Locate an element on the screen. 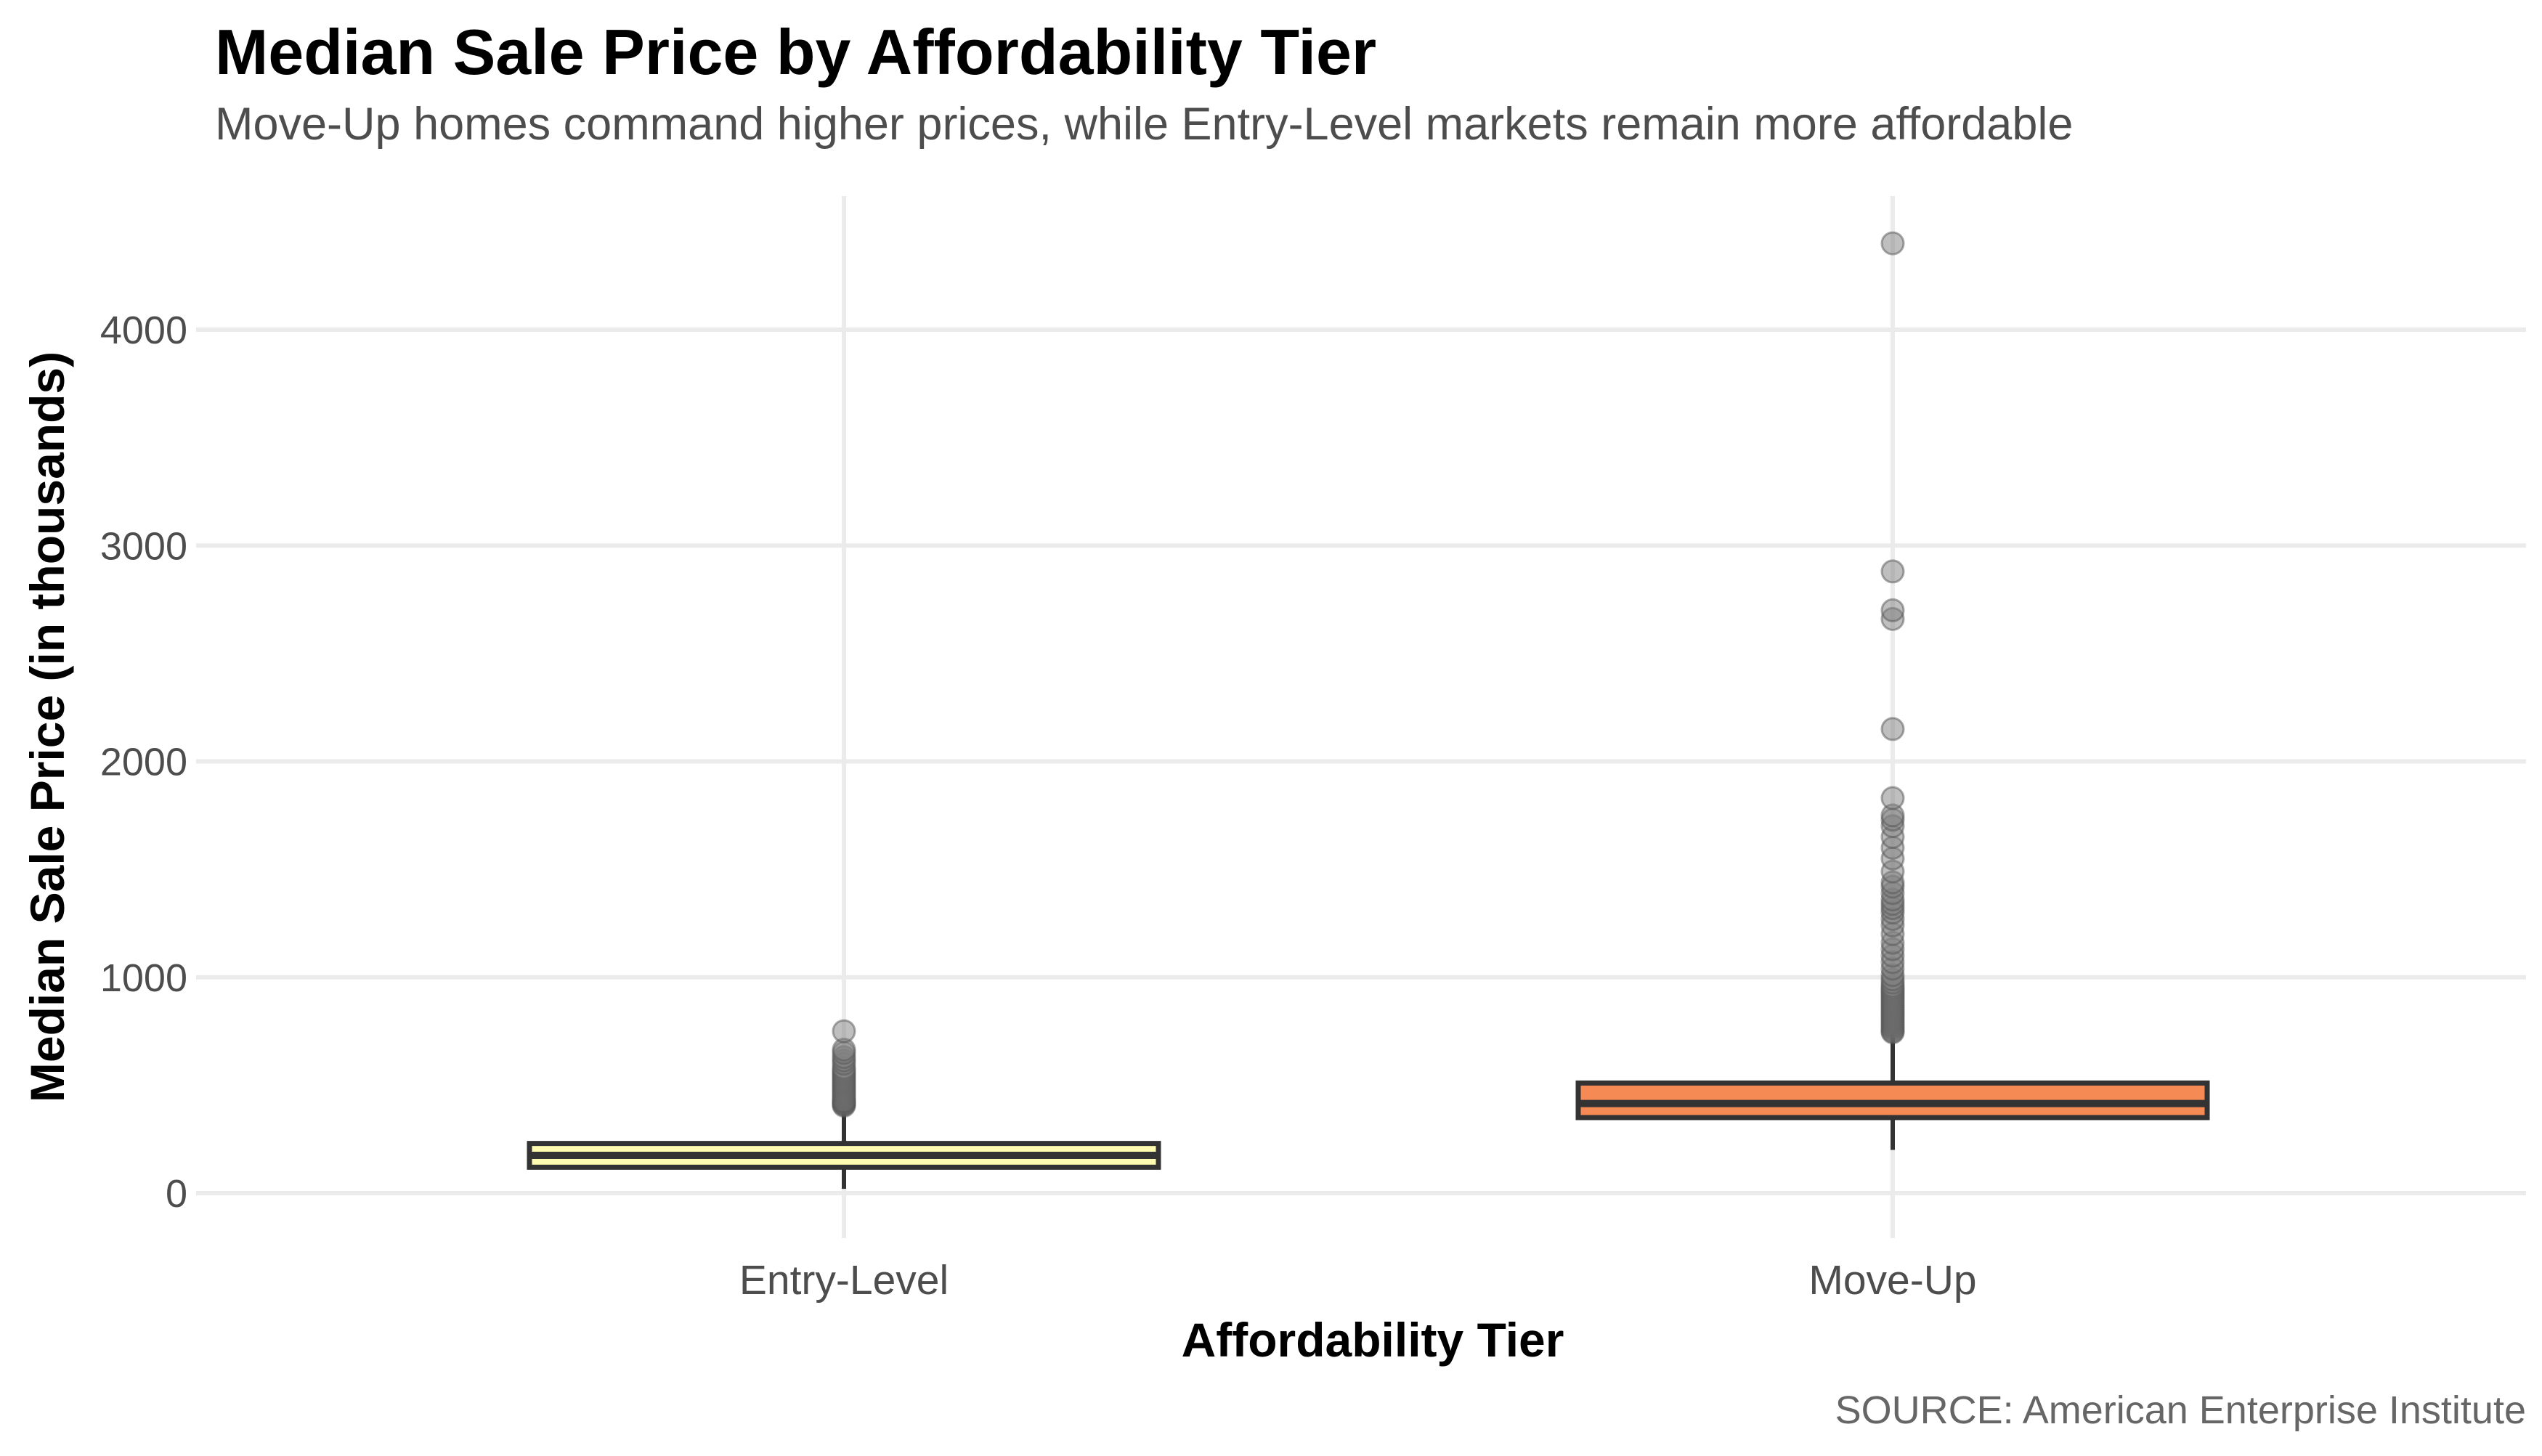 The image size is (2542, 1456). chart-title: Median Sale Price by Affordability Tier is located at coordinates (795, 52).